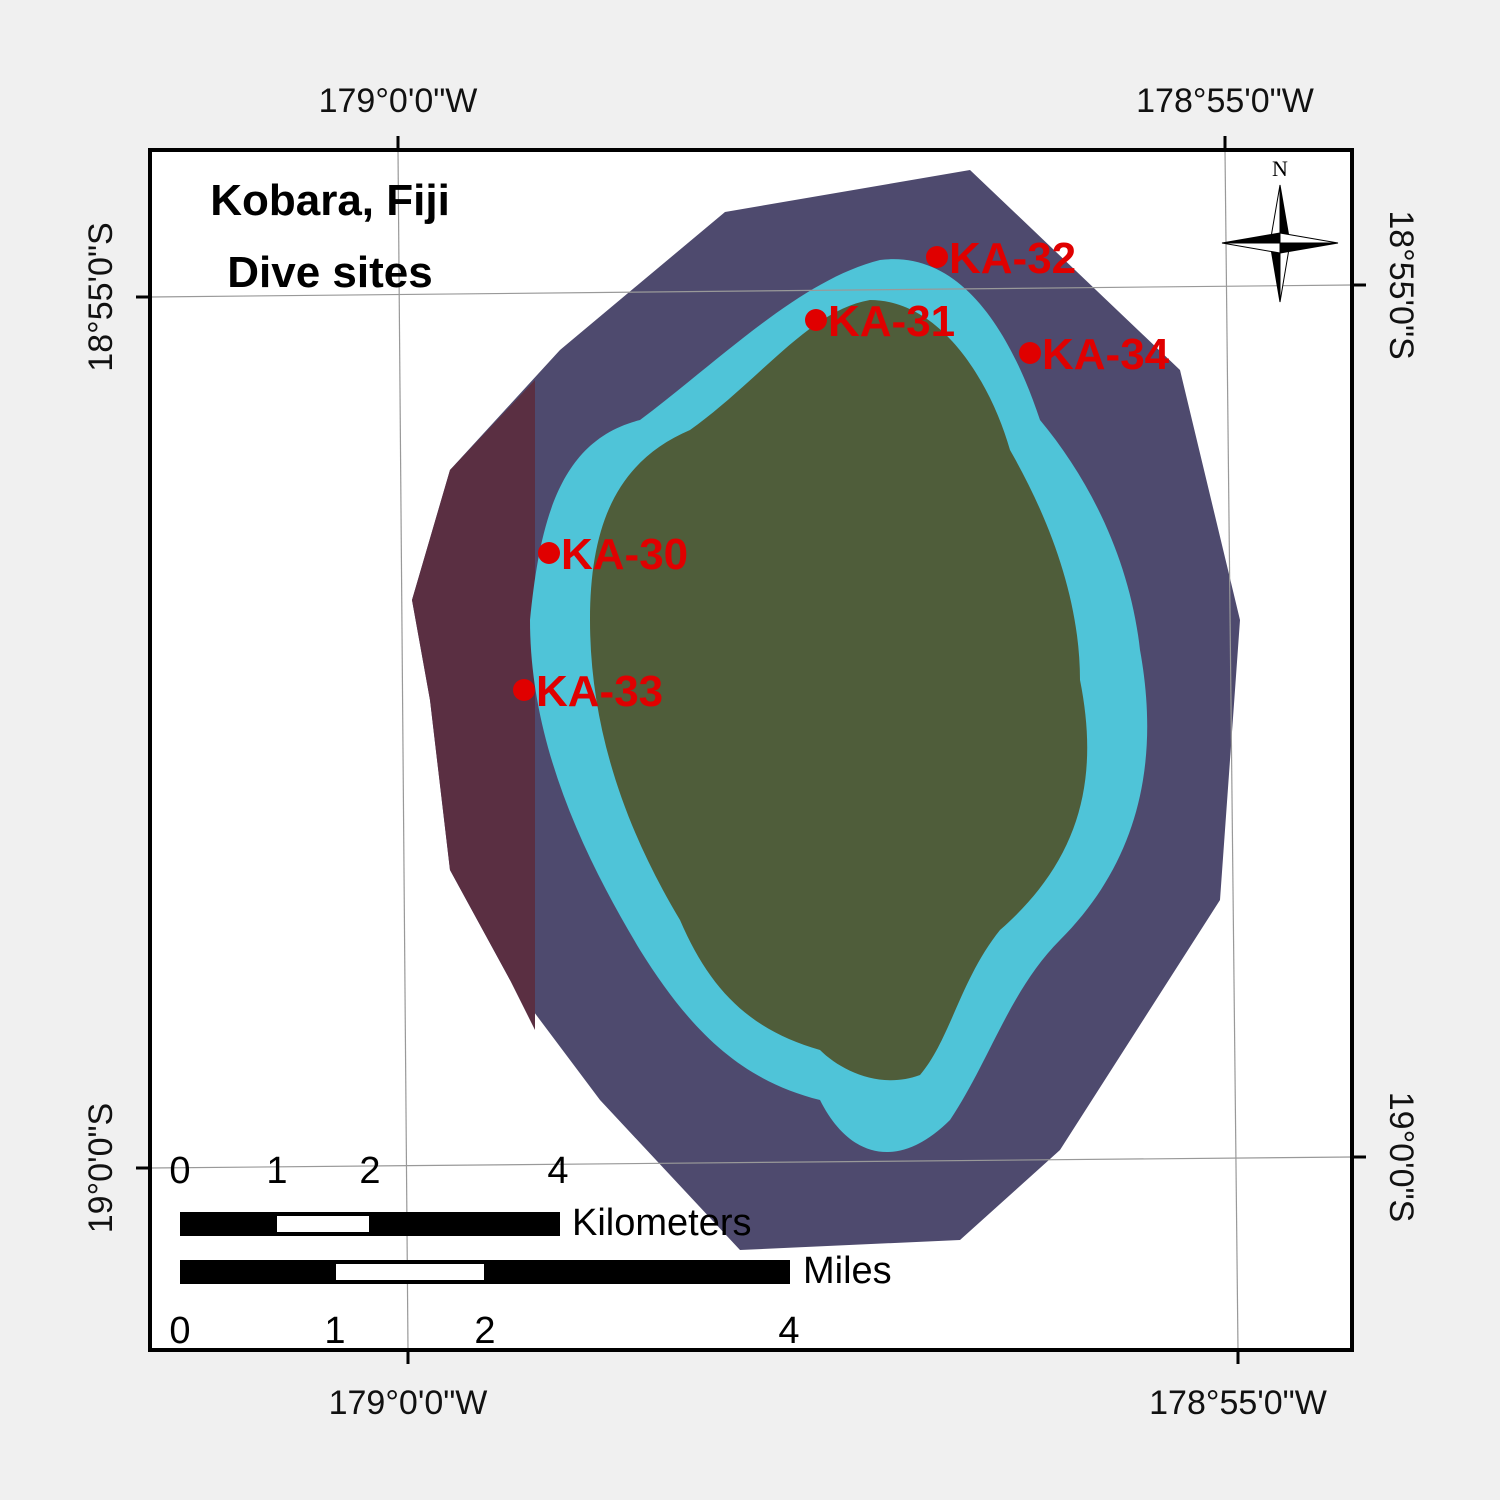 The width and height of the screenshot is (1500, 1500). Describe the element at coordinates (329, 272) in the screenshot. I see `map-subtitle: Dive sites` at that location.